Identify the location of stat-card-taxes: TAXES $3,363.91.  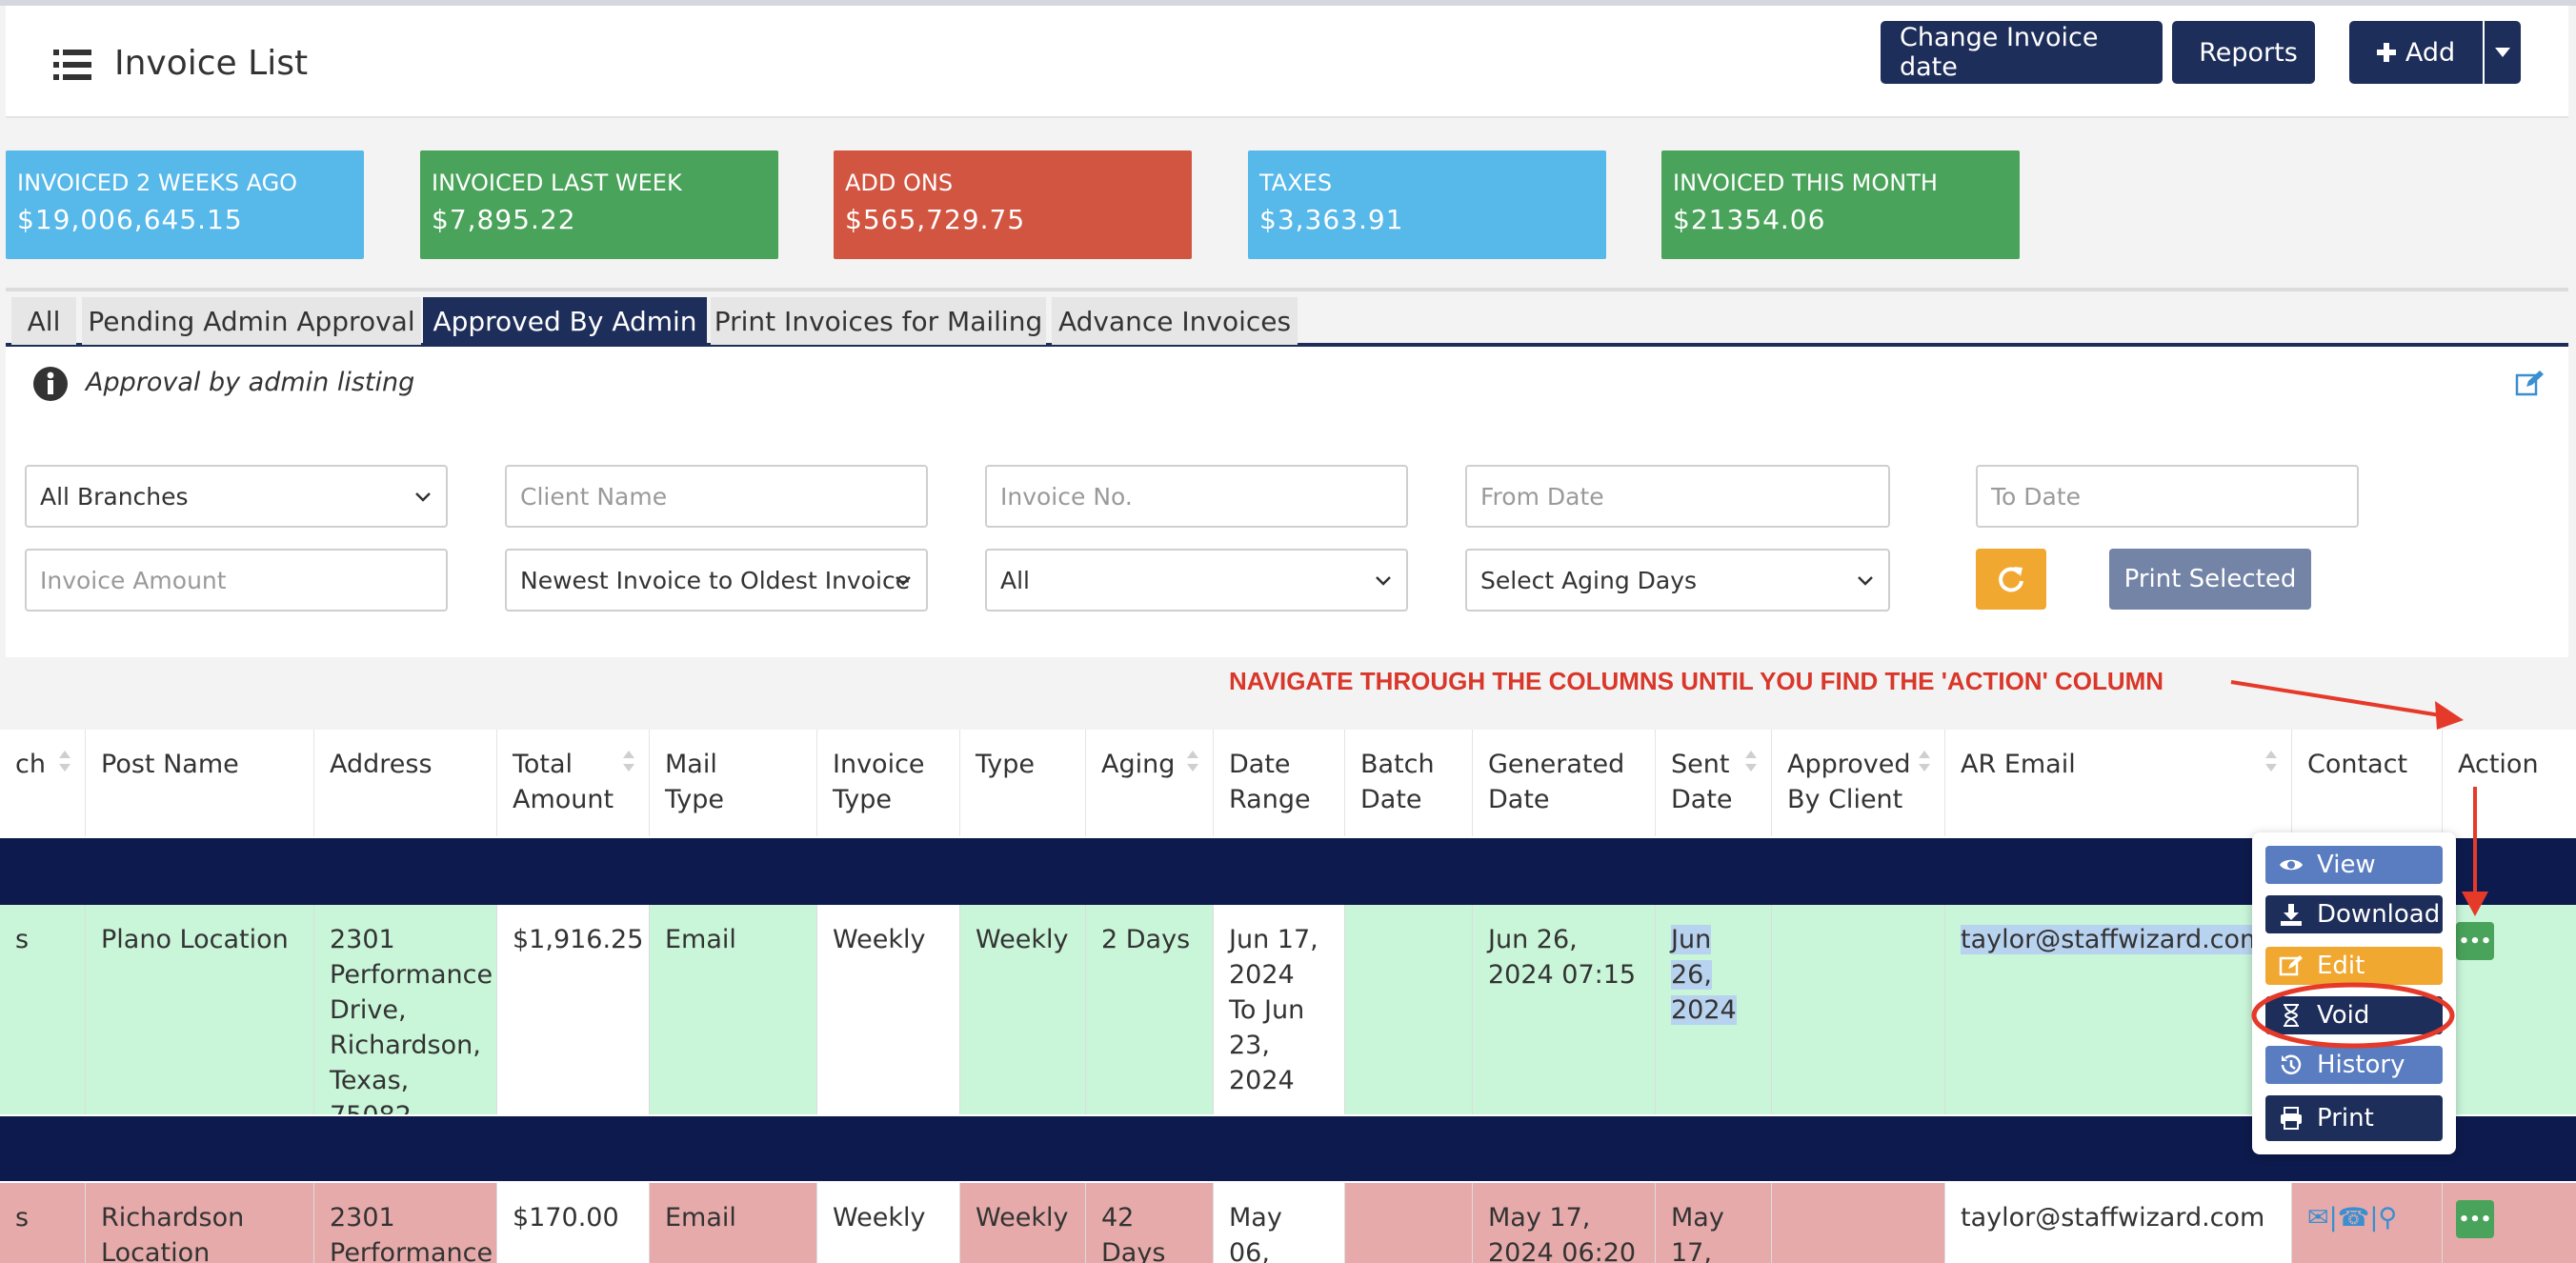
(1427, 204).